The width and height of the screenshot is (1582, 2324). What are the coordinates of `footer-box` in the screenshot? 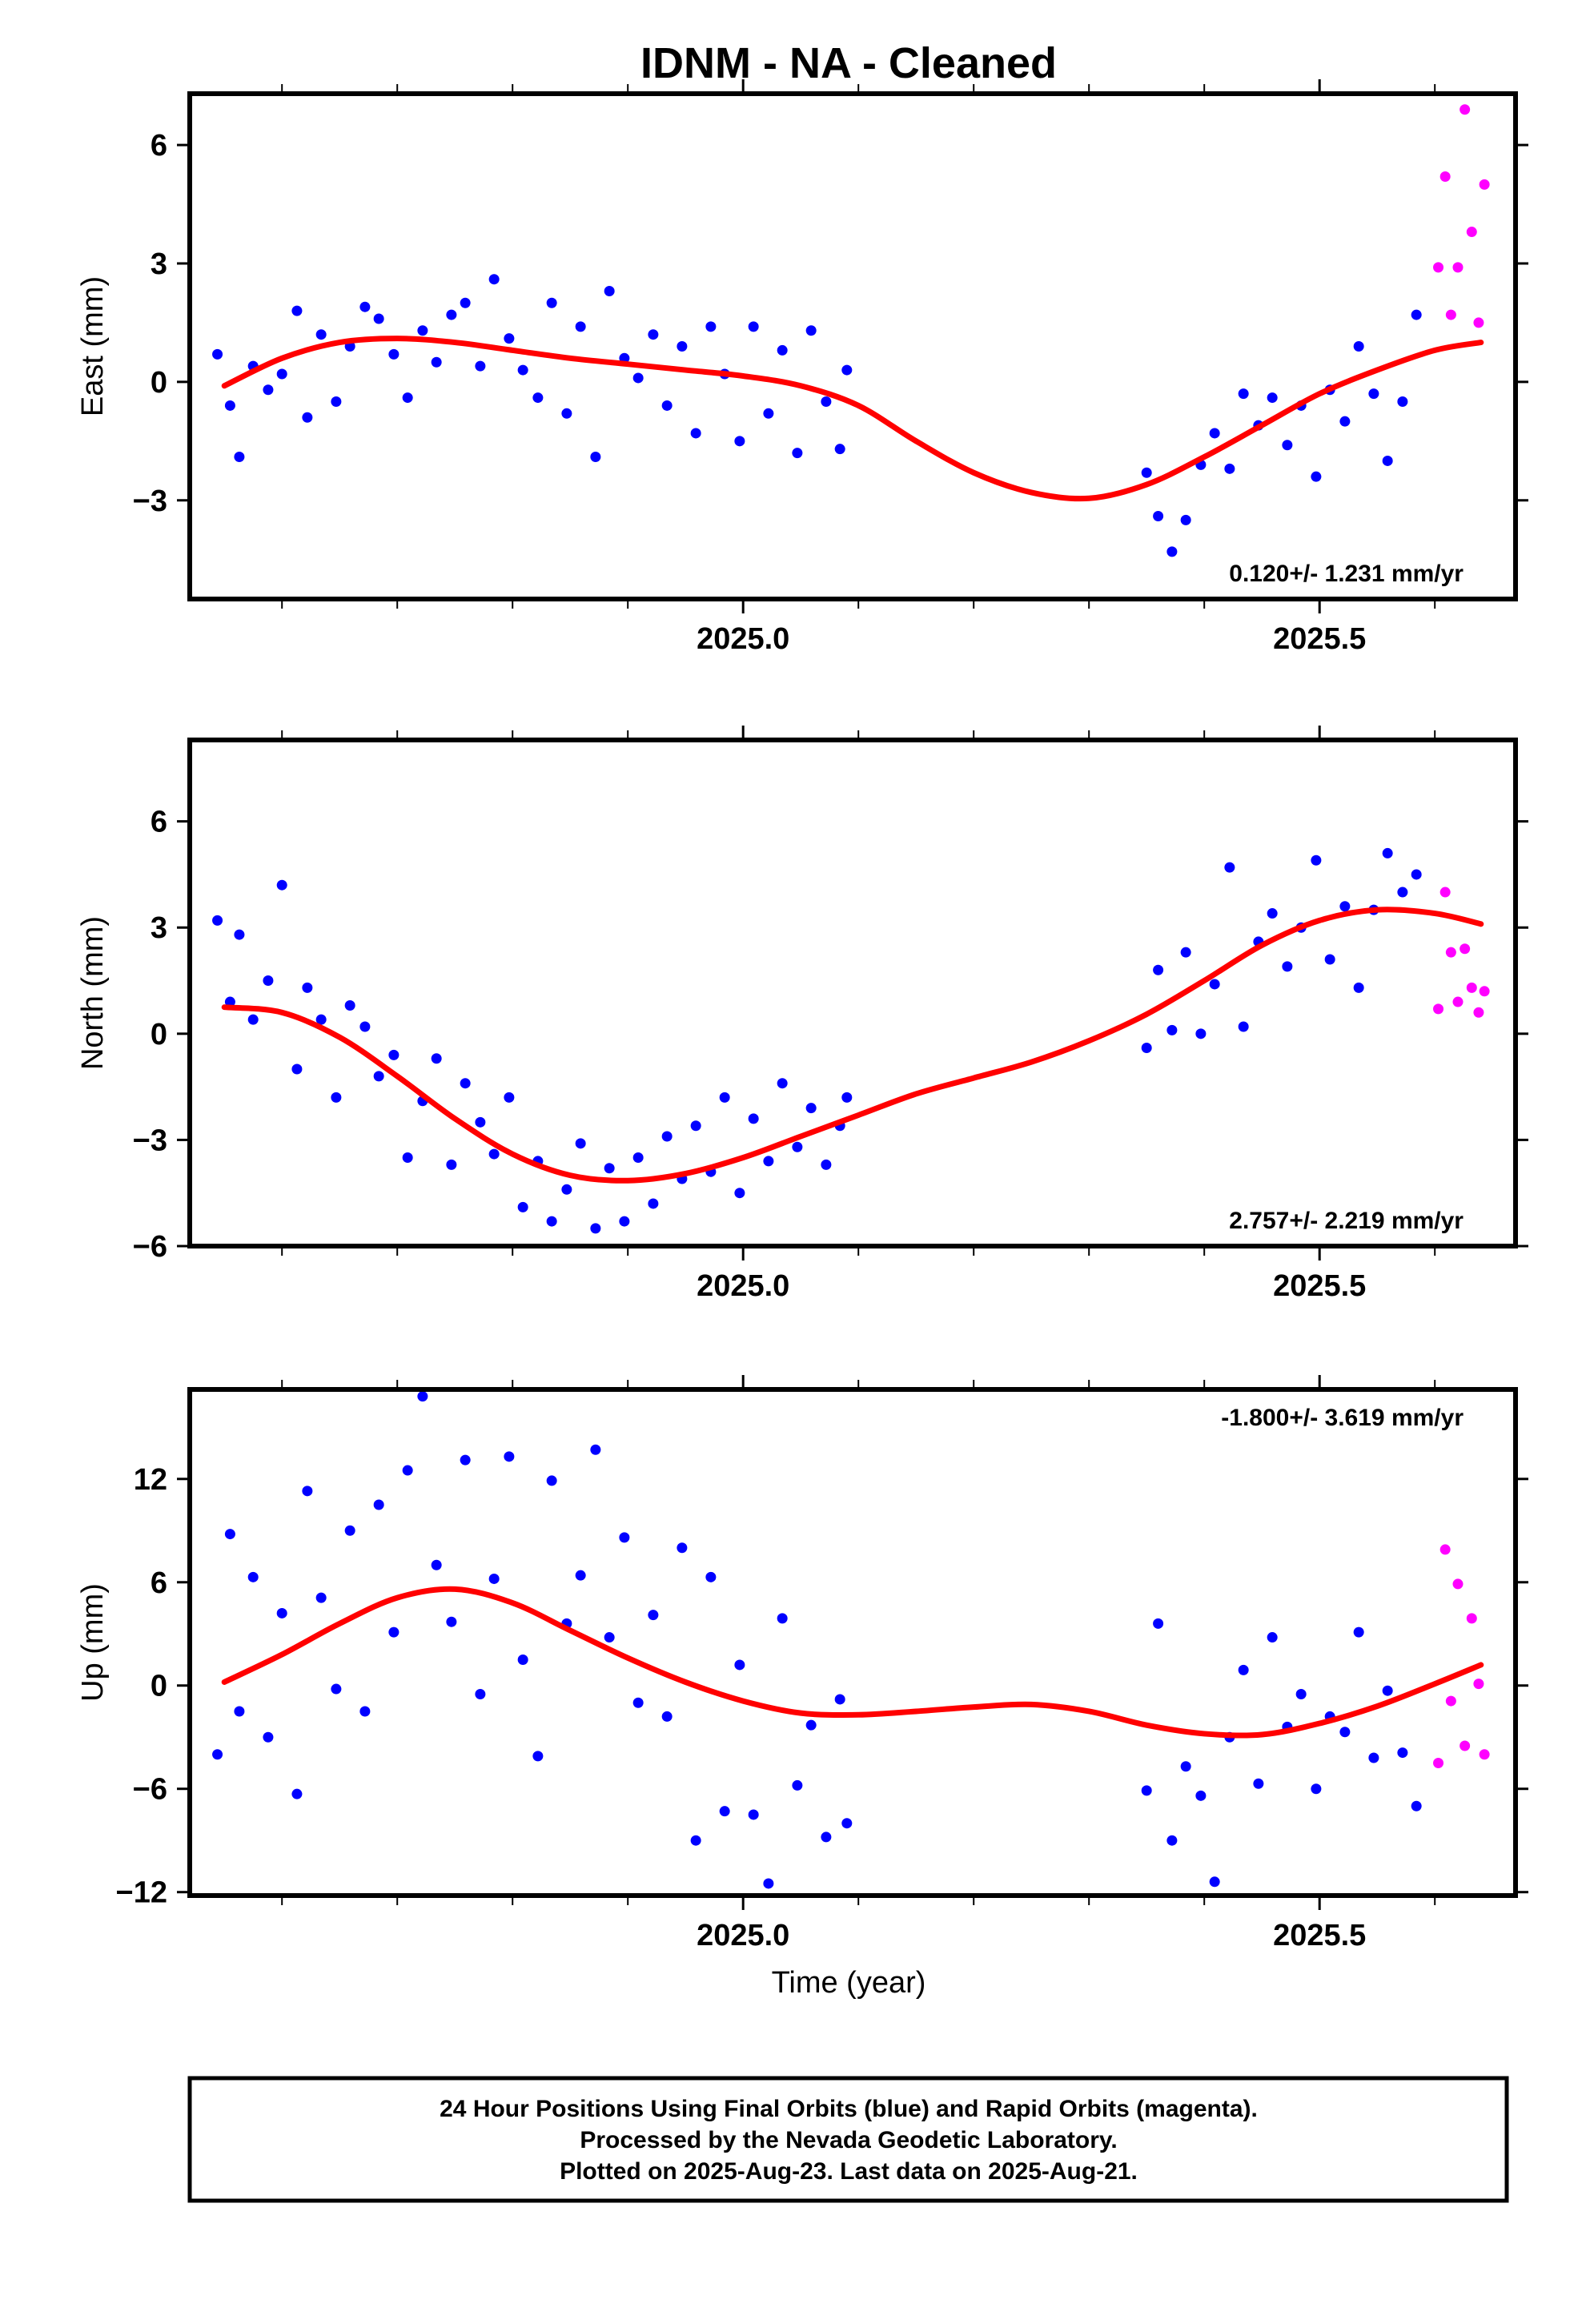 It's located at (848, 2139).